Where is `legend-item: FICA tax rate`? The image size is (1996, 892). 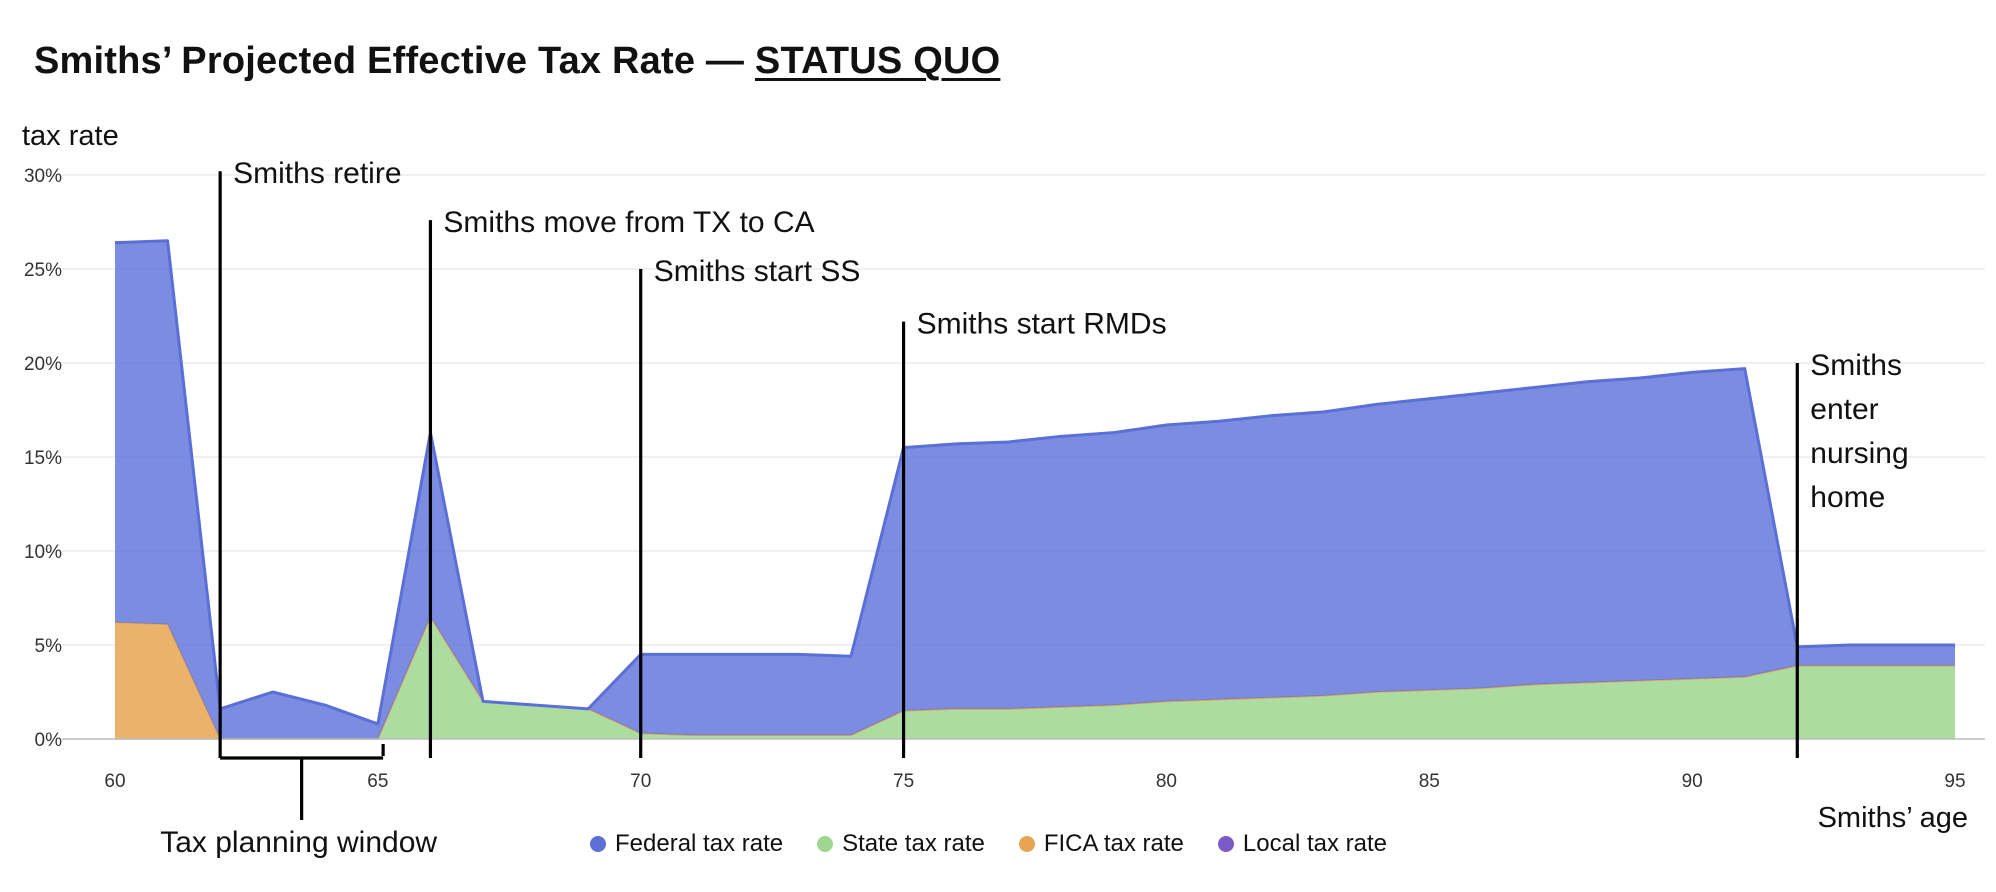 legend-item: FICA tax rate is located at coordinates (1101, 844).